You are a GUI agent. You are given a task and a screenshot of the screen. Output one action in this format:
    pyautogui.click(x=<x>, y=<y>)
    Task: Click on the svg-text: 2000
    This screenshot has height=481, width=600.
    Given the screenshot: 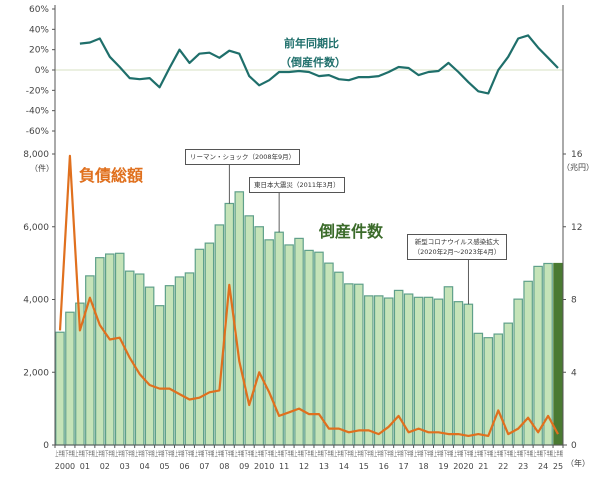 What is the action you would take?
    pyautogui.click(x=65, y=466)
    